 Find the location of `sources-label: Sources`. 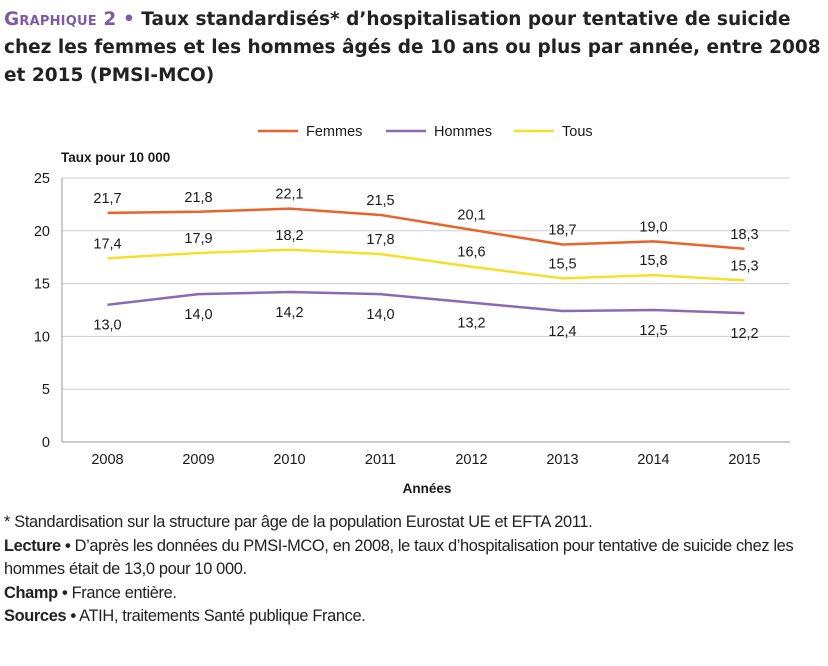

sources-label: Sources is located at coordinates (35, 616).